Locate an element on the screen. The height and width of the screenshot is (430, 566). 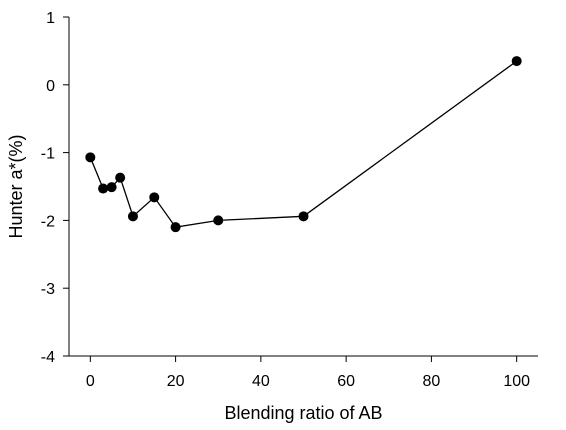
y-tick-label: -2 is located at coordinates (48, 221).